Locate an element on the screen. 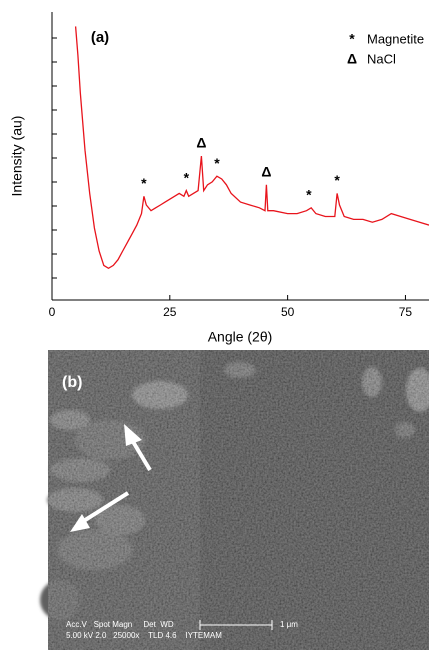 The image size is (429, 650). y-axis-label: Intensity (au) is located at coordinates (17, 156).